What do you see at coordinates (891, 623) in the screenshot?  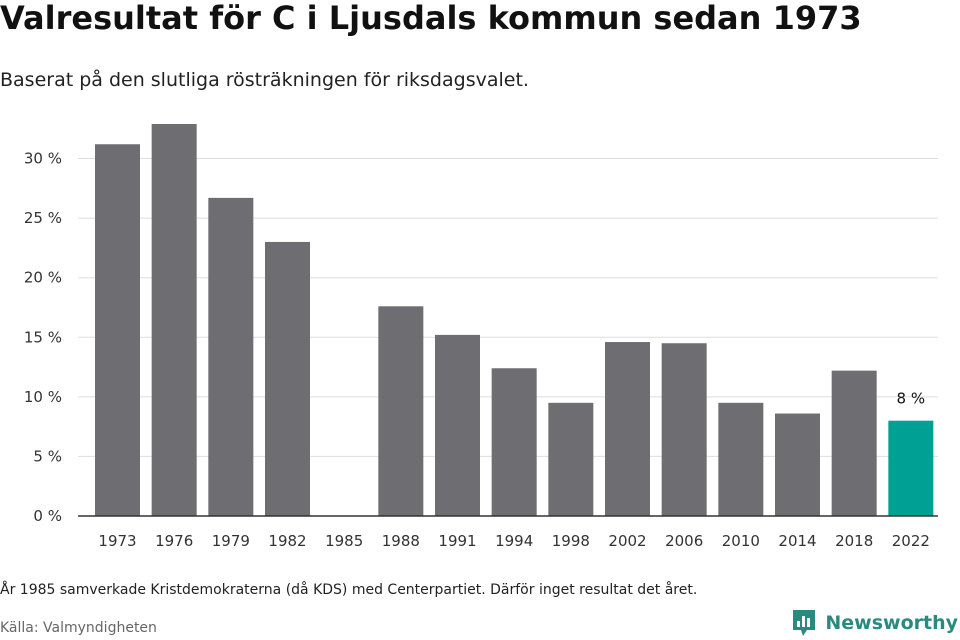 I see `brand-name: Newsworthy` at bounding box center [891, 623].